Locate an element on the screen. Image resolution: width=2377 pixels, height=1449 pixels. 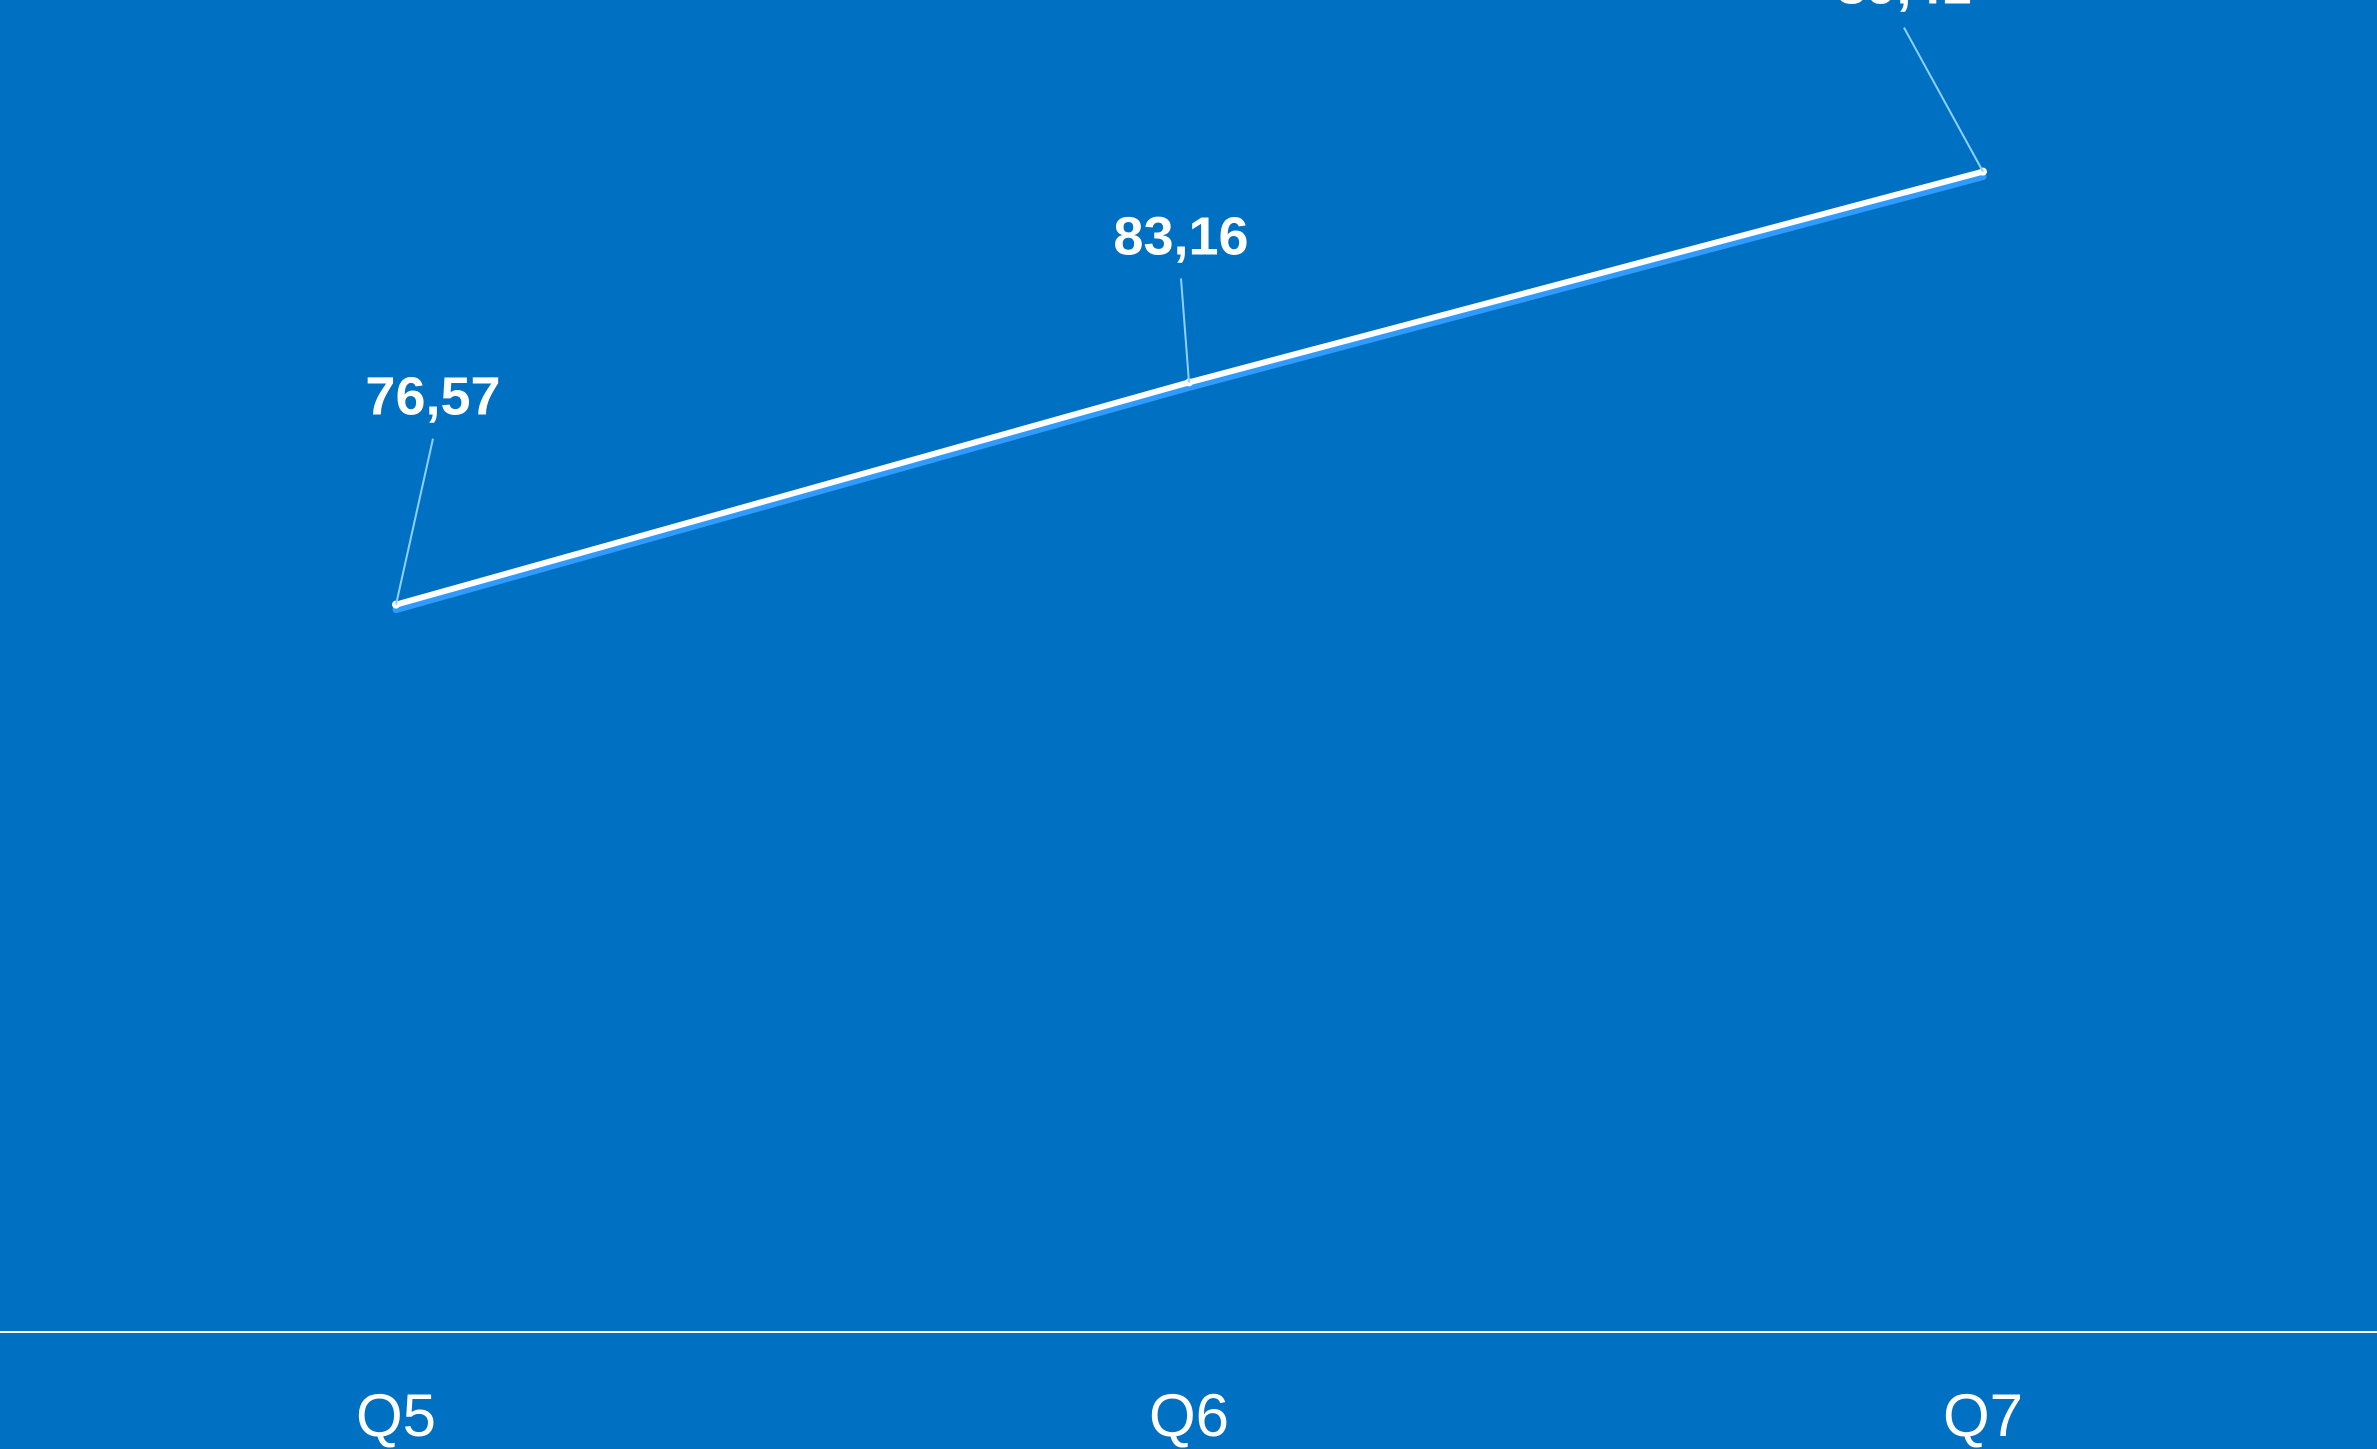
data-label-q6: 83,16 is located at coordinates (1180, 236).